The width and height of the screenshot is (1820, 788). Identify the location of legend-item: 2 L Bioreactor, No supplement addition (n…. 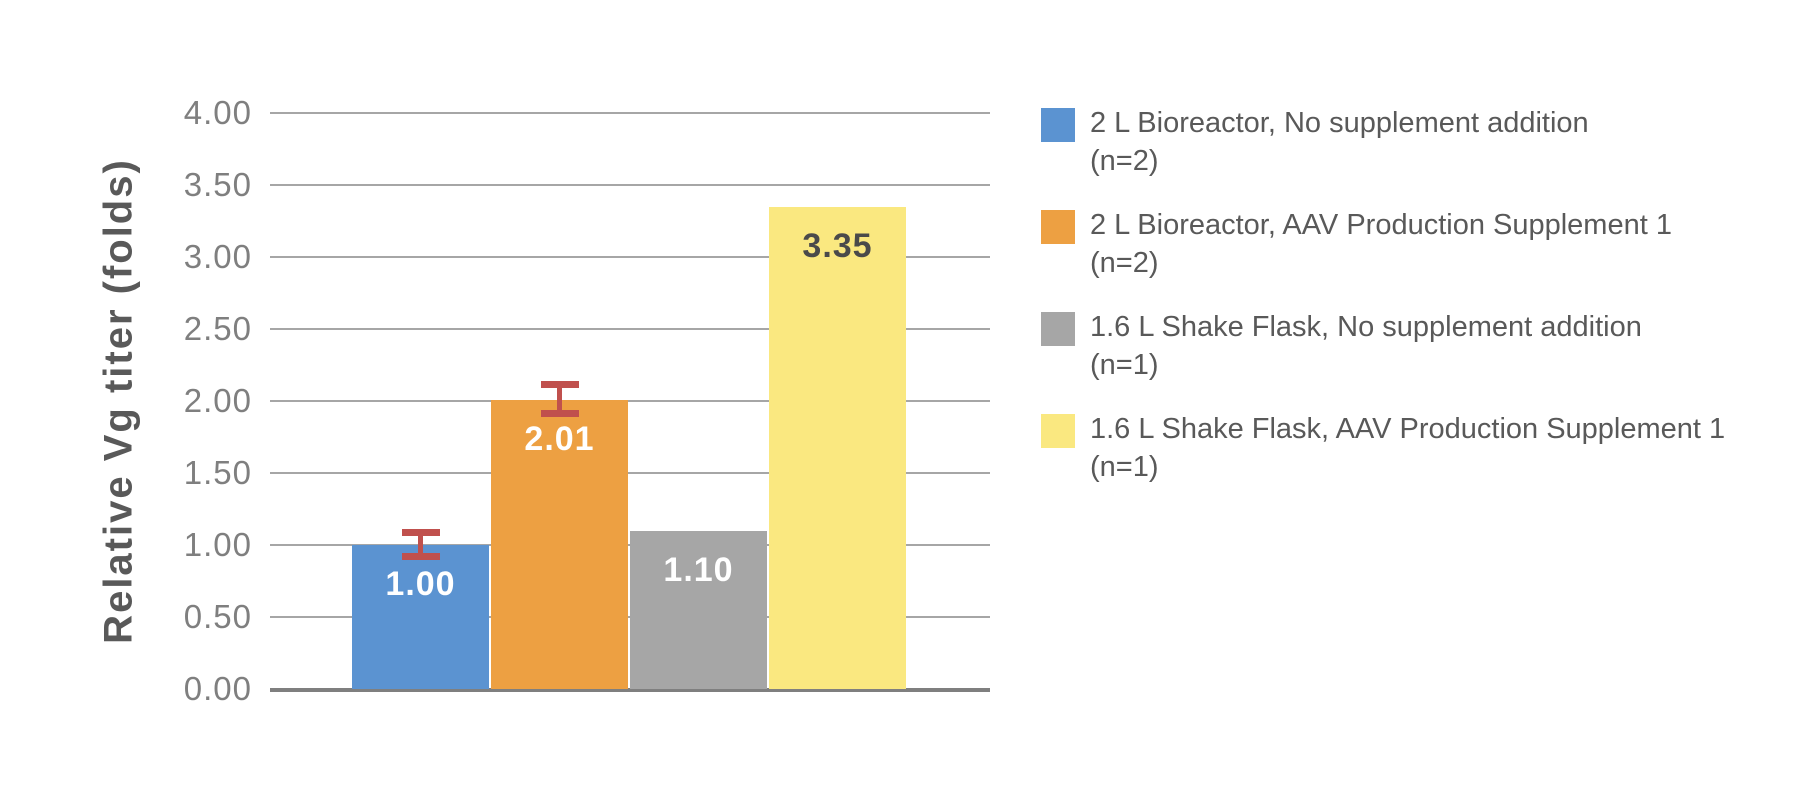
(1383, 142).